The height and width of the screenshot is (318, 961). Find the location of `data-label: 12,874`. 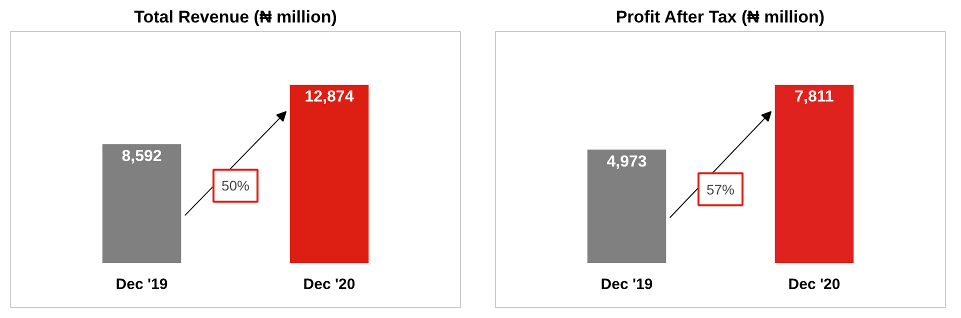

data-label: 12,874 is located at coordinates (329, 97).